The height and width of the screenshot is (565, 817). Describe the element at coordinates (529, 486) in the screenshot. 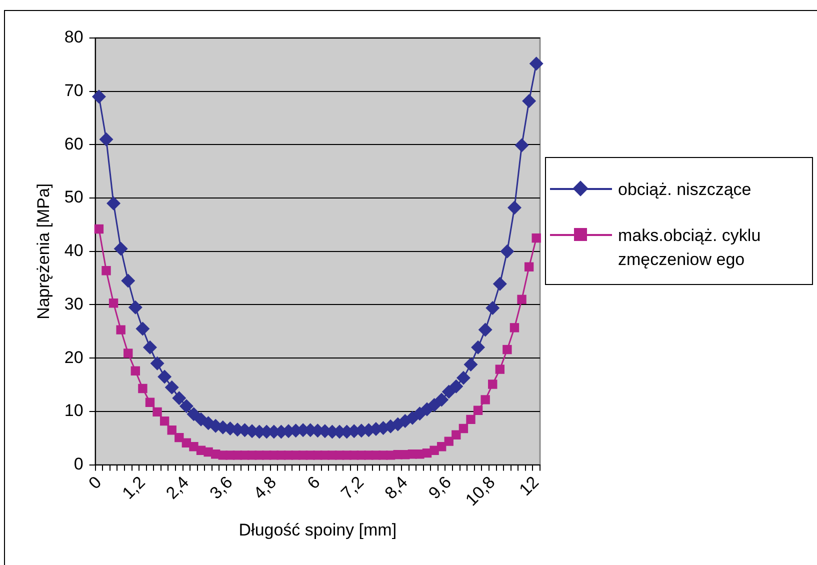

I see `x-tick-label: 12` at that location.